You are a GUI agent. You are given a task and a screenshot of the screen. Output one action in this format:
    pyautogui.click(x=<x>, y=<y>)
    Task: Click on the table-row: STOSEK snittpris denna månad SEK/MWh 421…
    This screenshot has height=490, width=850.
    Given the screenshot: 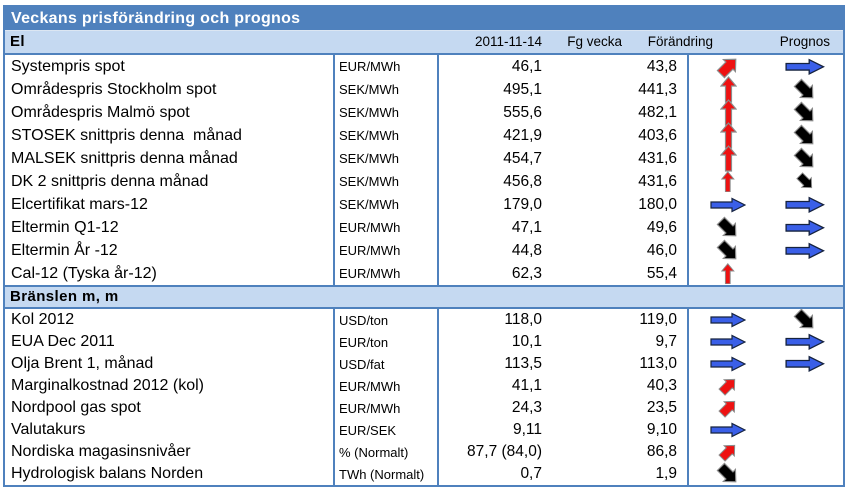 What is the action you would take?
    pyautogui.click(x=424, y=135)
    